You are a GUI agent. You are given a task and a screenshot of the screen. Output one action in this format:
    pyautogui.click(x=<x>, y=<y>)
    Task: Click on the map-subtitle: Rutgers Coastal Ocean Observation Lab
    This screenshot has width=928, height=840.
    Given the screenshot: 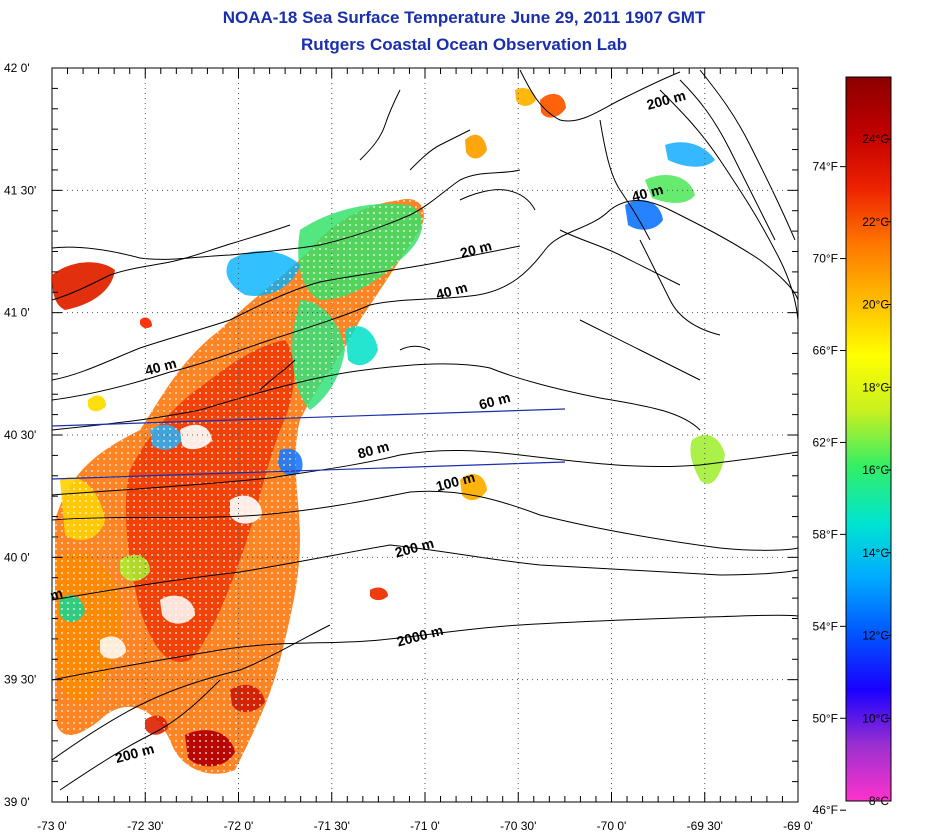 What is the action you would take?
    pyautogui.click(x=464, y=44)
    